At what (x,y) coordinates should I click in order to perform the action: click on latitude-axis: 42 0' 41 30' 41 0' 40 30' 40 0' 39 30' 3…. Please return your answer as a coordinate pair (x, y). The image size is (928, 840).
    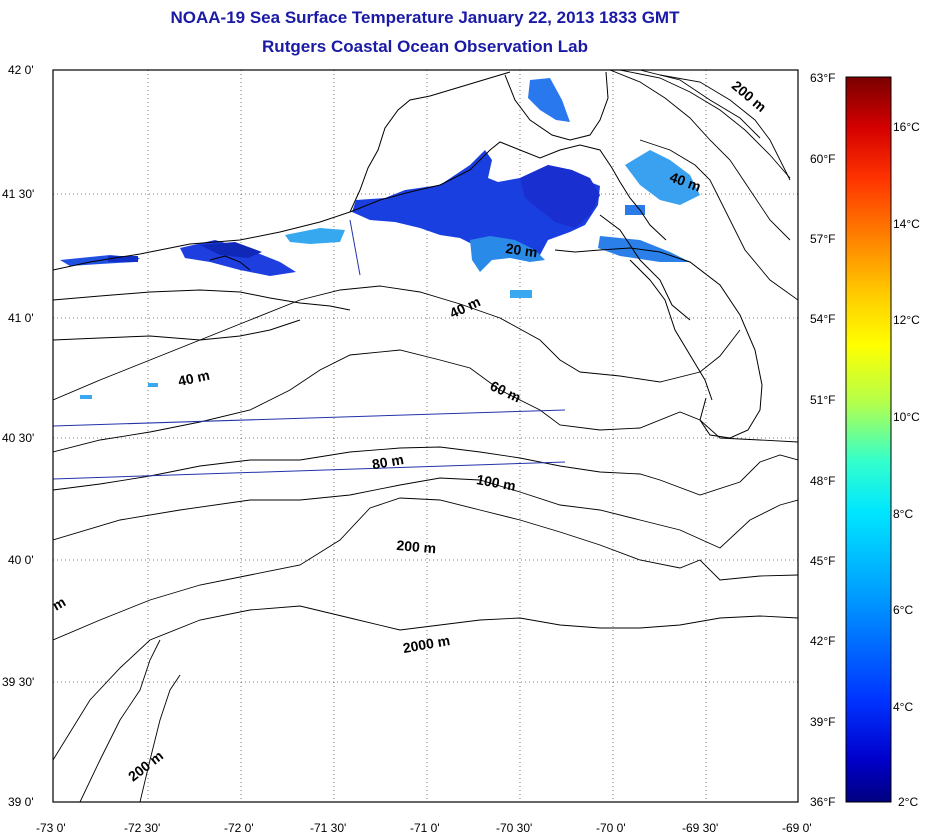
    Looking at the image, I should click on (18, 436).